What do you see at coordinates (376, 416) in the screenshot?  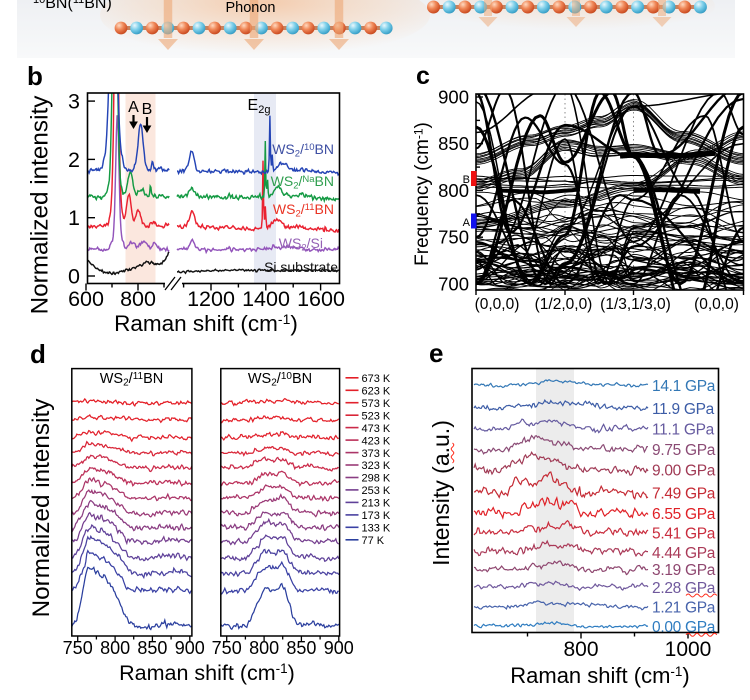 I see `svg-text: 523 K` at bounding box center [376, 416].